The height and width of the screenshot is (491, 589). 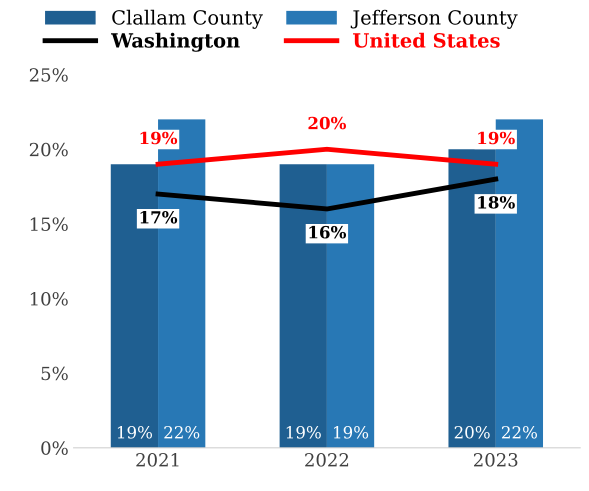 What do you see at coordinates (496, 202) in the screenshot?
I see `data-label: 18%` at bounding box center [496, 202].